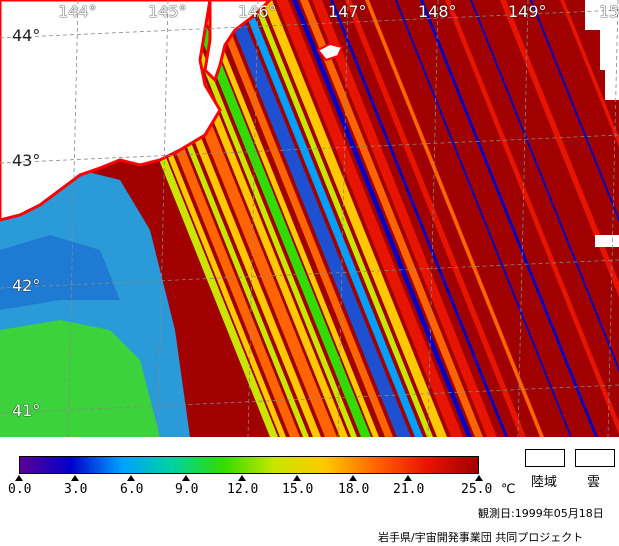  Describe the element at coordinates (243, 489) in the screenshot. I see `colorbar-tick-label: 12.0` at that location.